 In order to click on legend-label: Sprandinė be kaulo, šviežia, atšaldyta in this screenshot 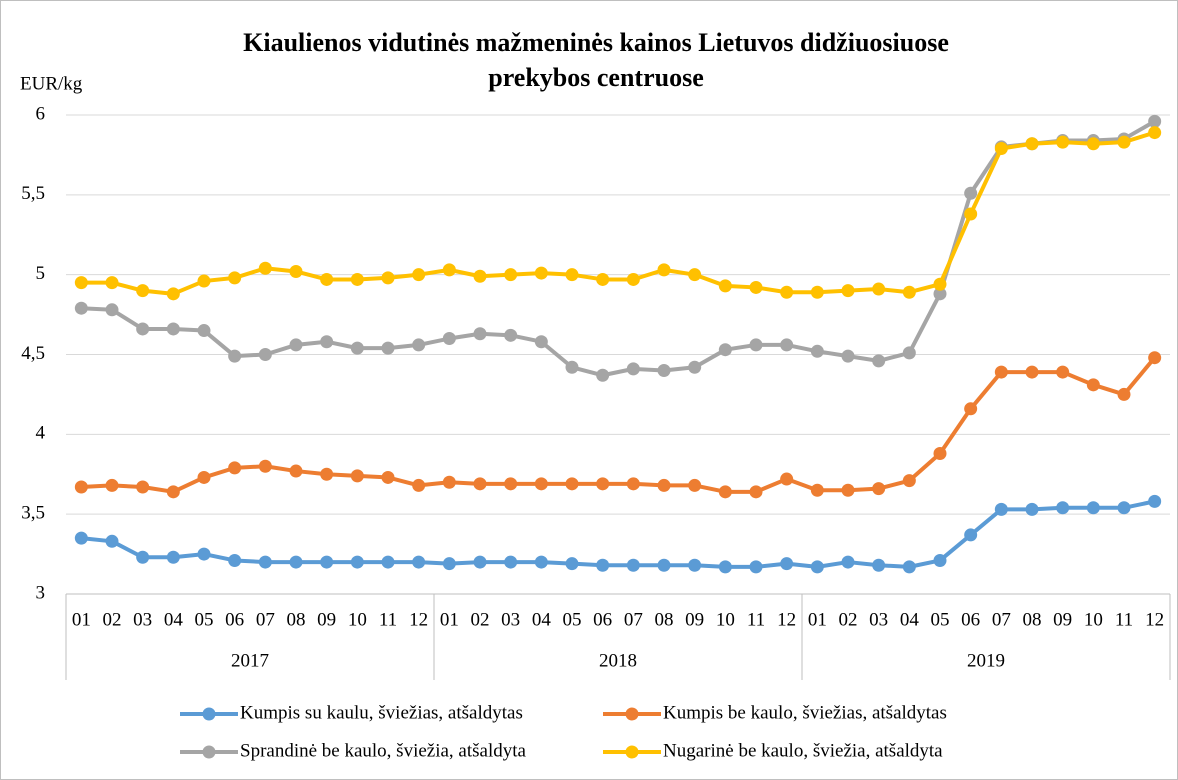, I will do `click(383, 750)`.